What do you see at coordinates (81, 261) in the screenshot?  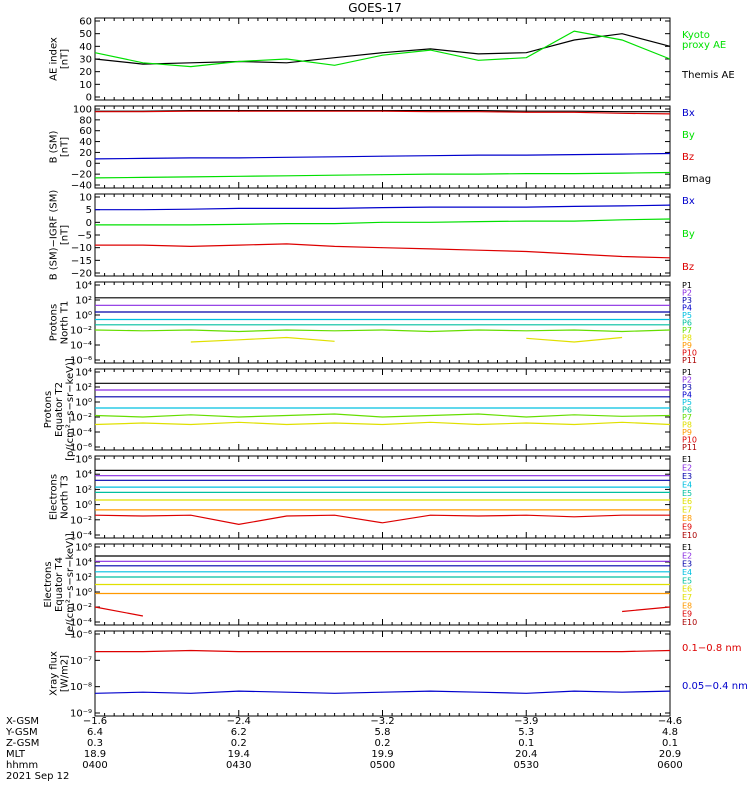 I see `y-tick-label: −15` at bounding box center [81, 261].